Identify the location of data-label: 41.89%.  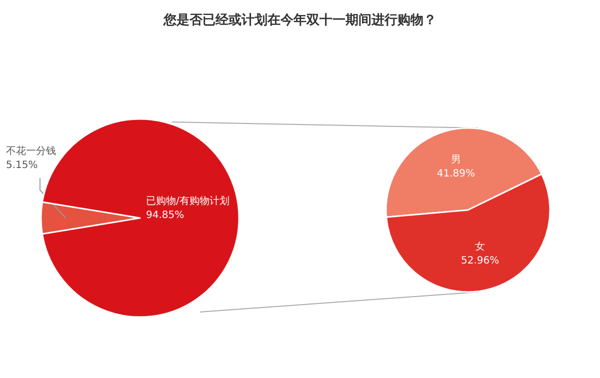
(456, 174).